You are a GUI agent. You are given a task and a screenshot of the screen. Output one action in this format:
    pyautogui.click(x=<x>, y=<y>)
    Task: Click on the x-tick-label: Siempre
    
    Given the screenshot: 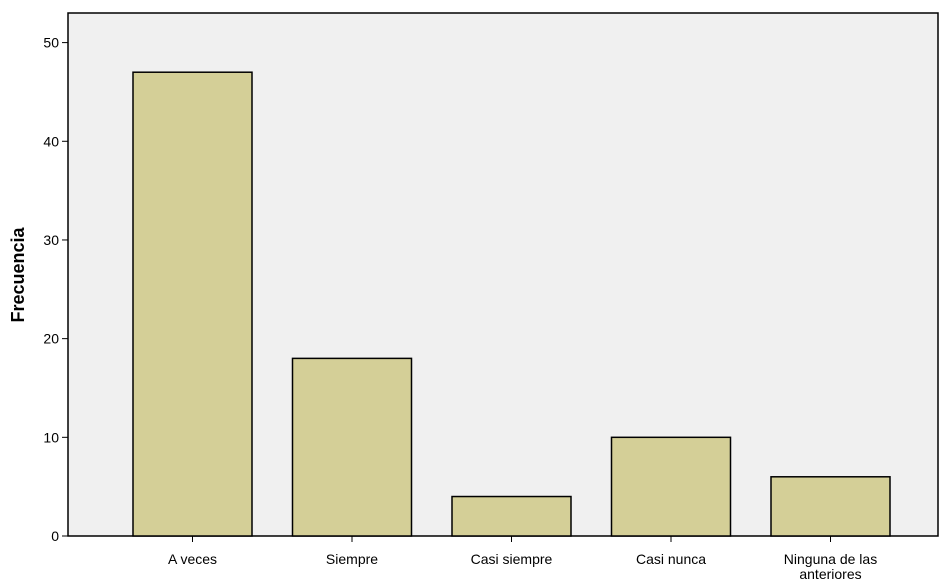 What is the action you would take?
    pyautogui.click(x=352, y=559)
    